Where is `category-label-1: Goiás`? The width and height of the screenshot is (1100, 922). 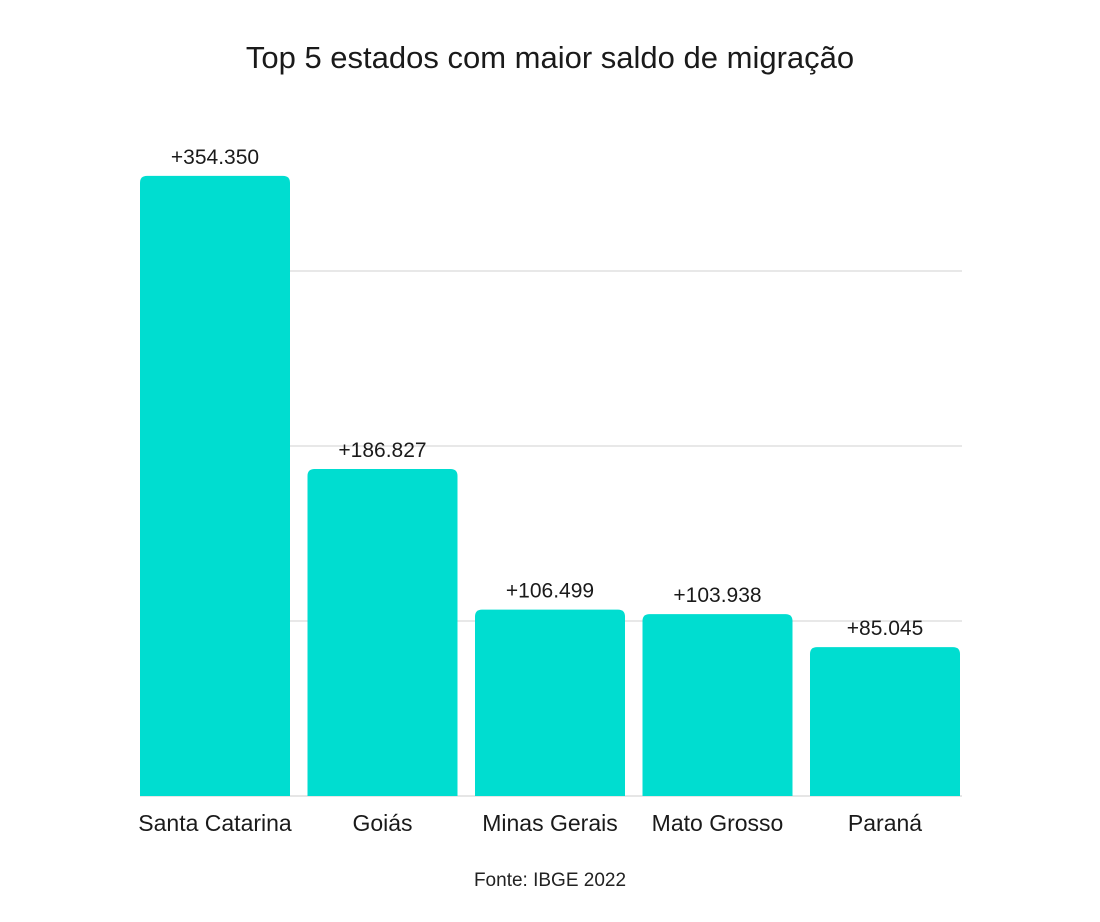
category-label-1: Goiás is located at coordinates (382, 823).